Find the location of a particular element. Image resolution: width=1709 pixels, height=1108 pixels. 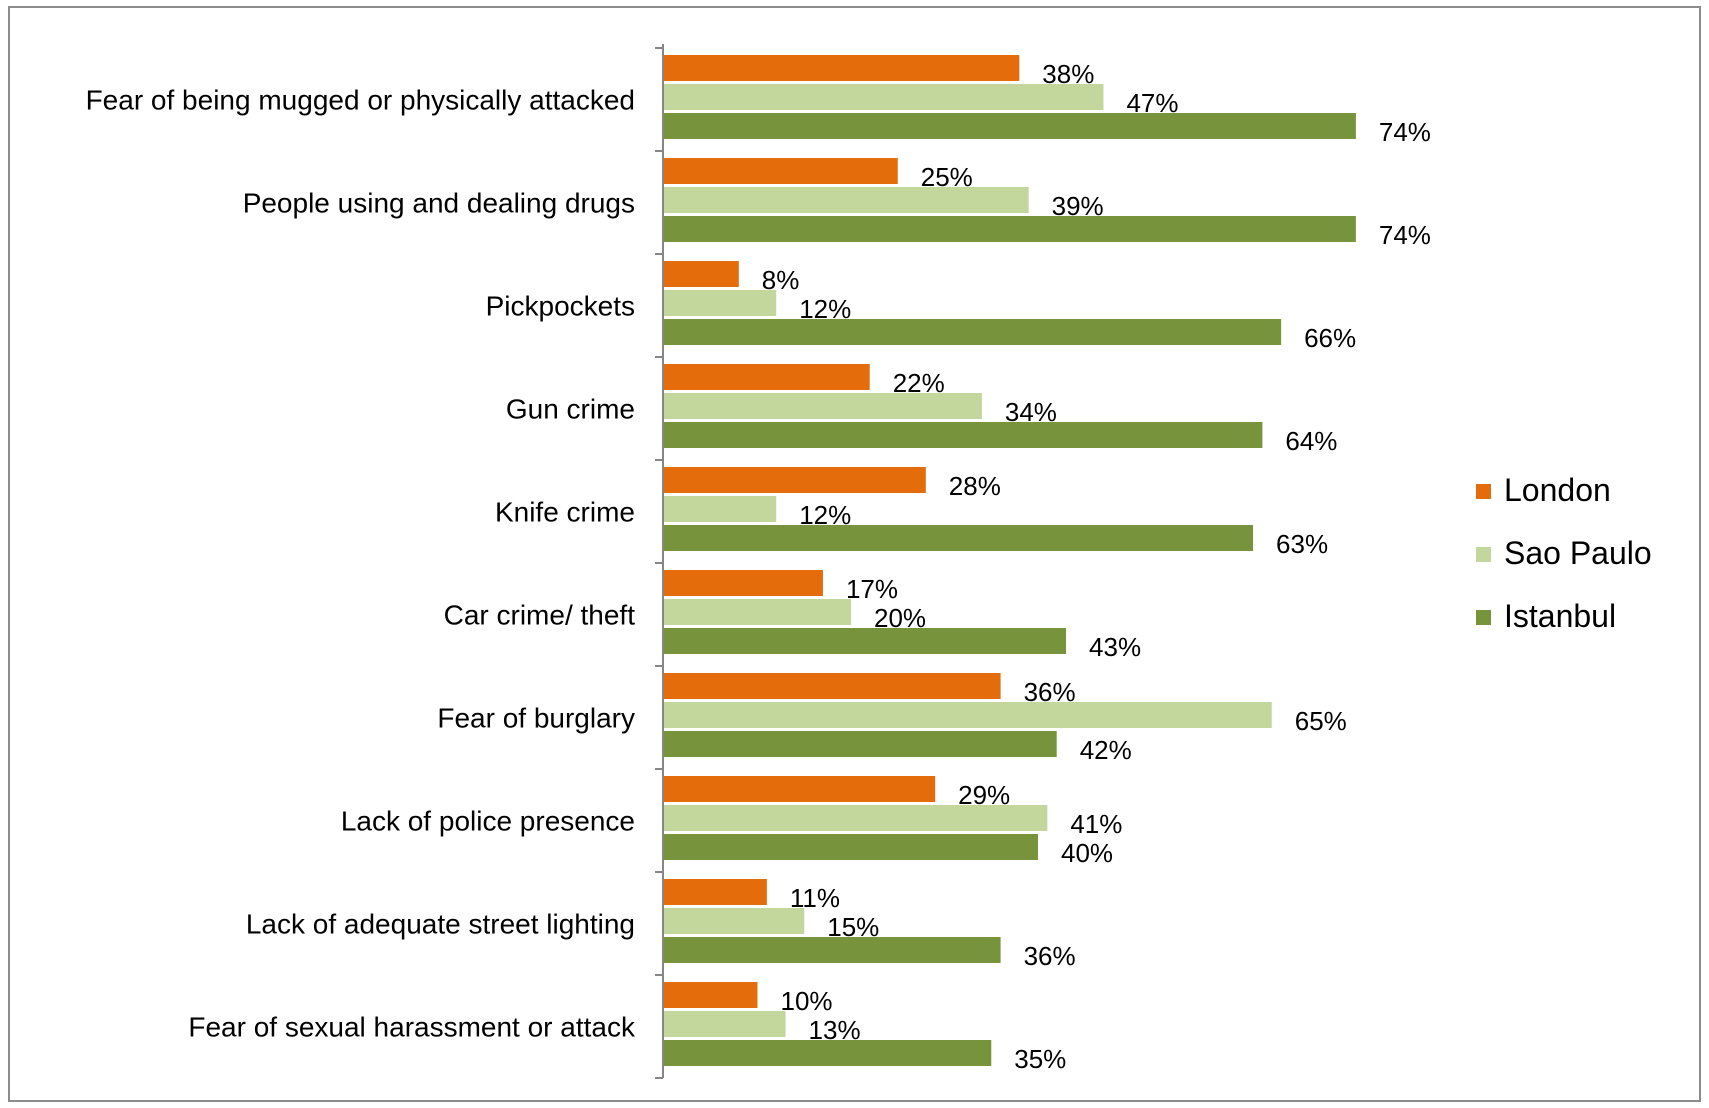

legend-label: Sao Paulo is located at coordinates (1578, 553).